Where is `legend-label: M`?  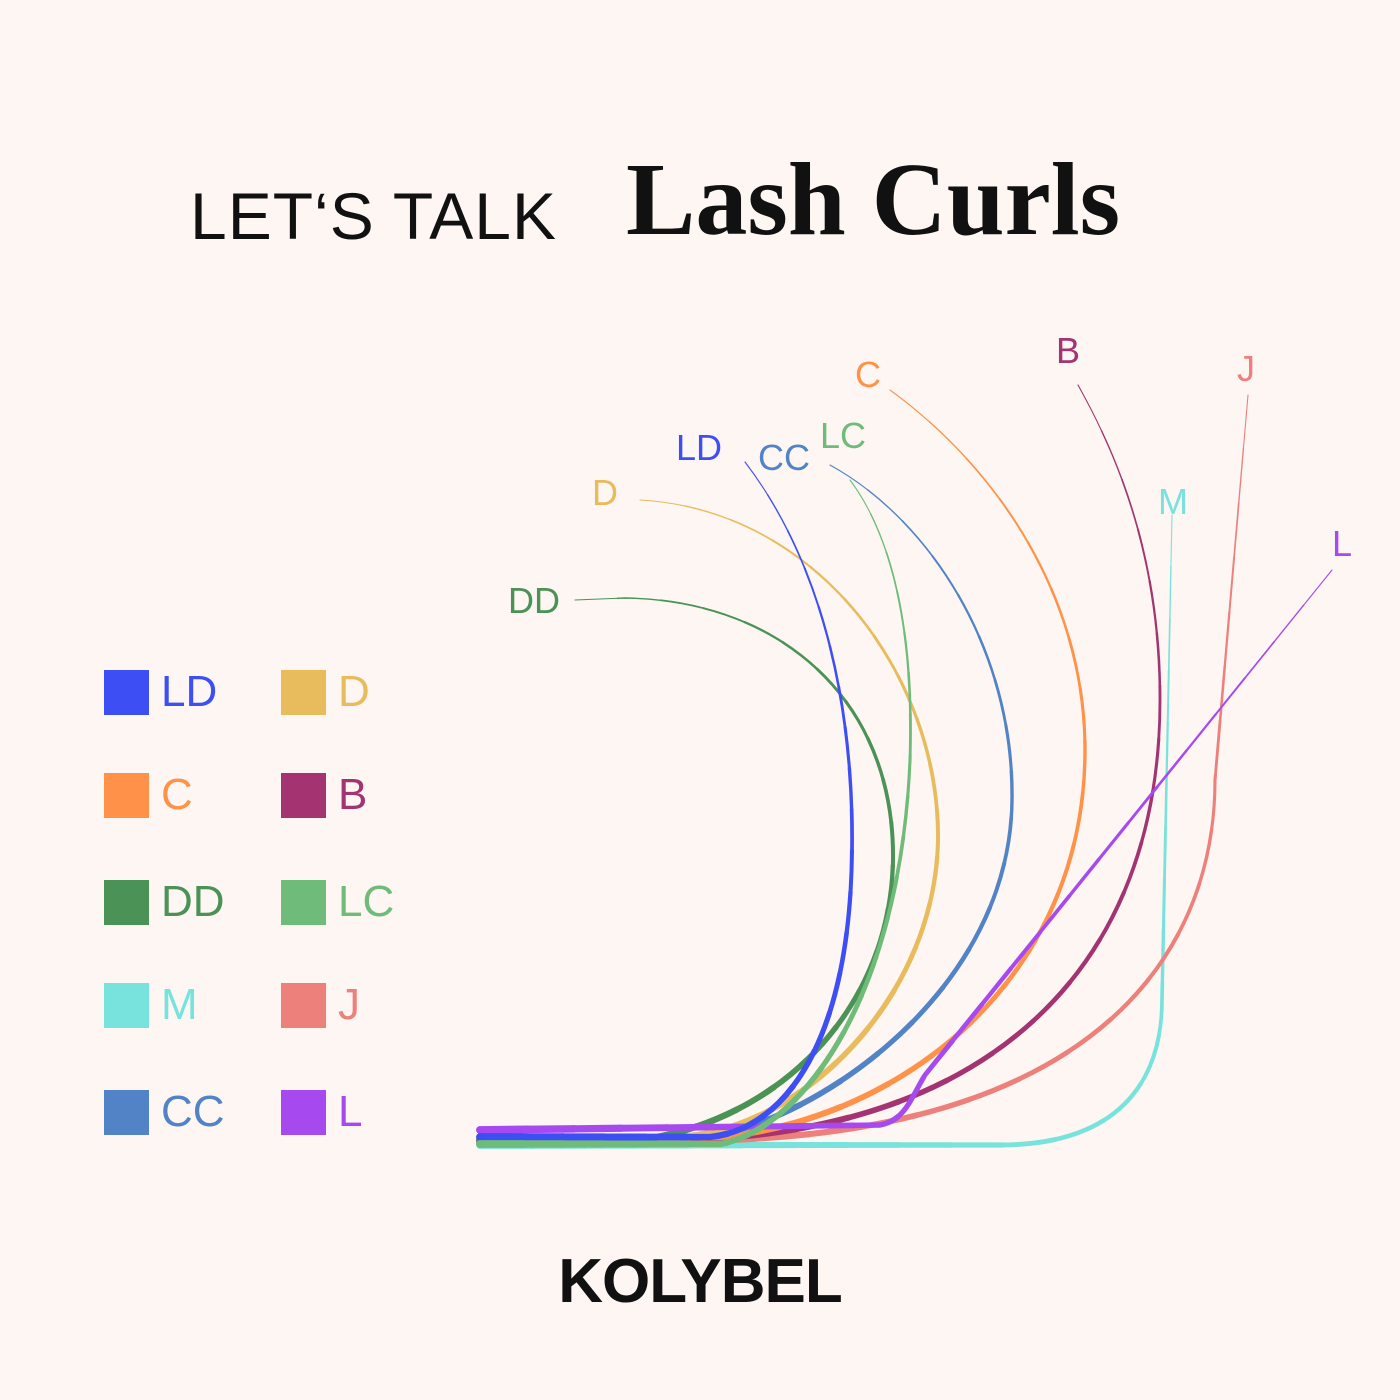
legend-label: M is located at coordinates (179, 1004).